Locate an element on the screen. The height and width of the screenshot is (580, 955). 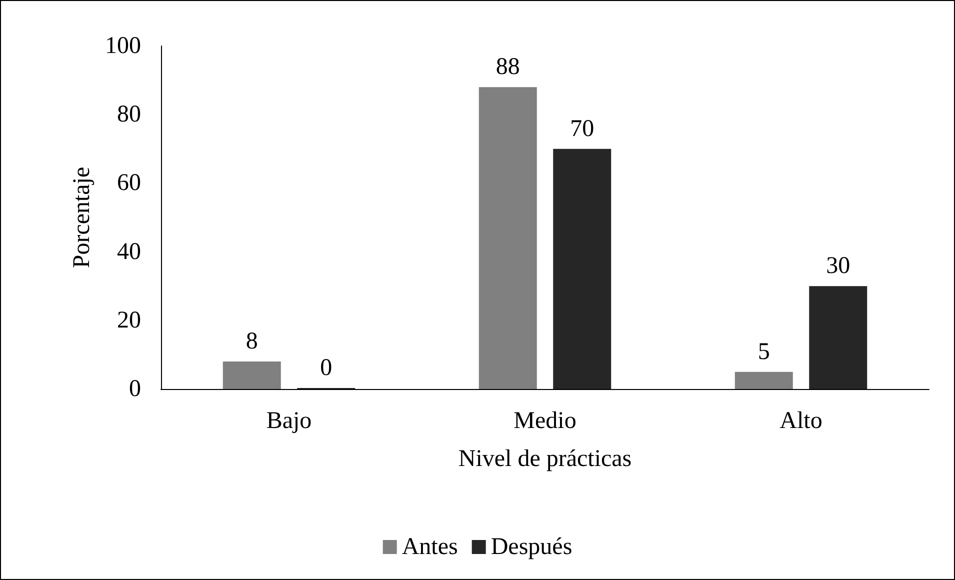
legend-label: Después is located at coordinates (531, 547).